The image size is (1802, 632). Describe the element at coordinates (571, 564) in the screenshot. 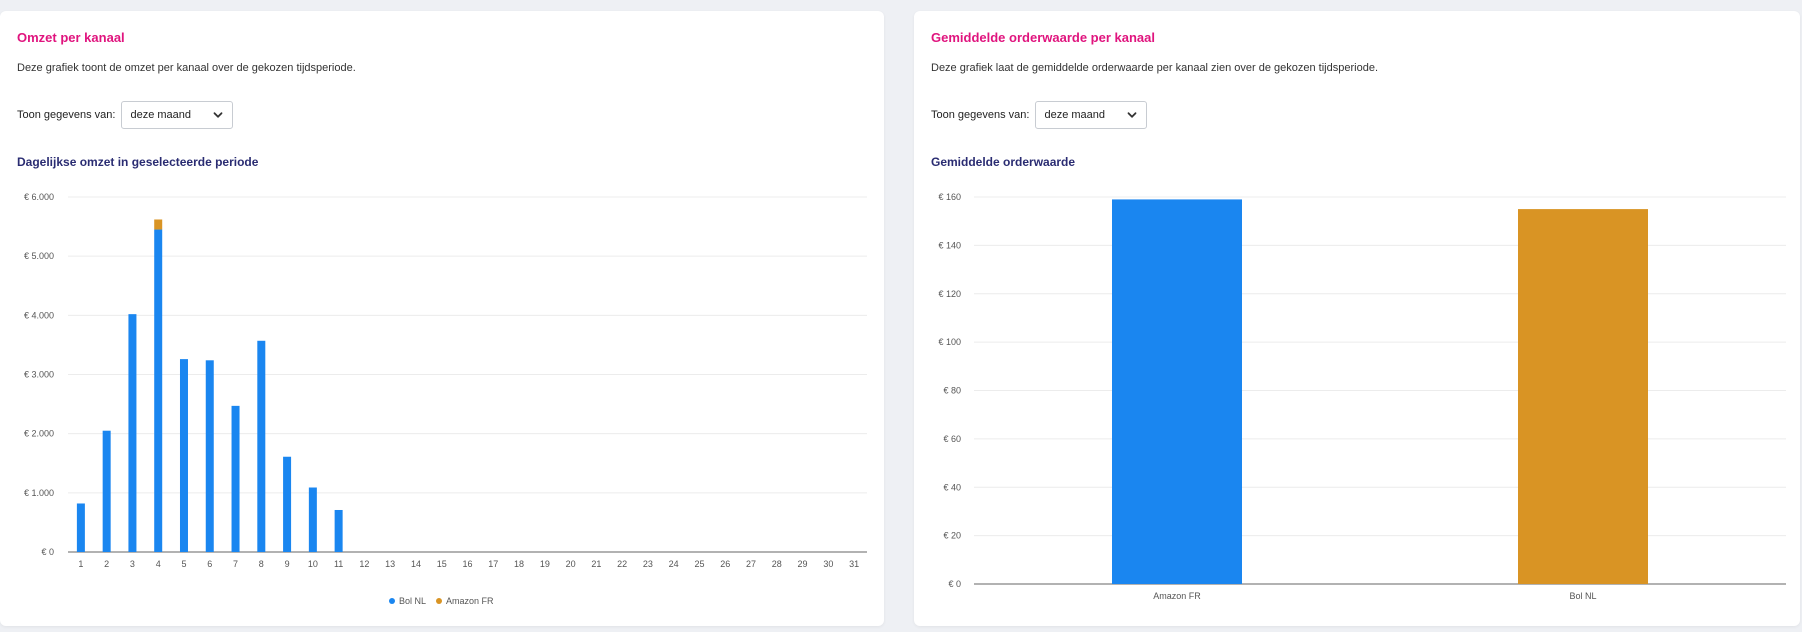

I see `x-tick-label: 20` at that location.